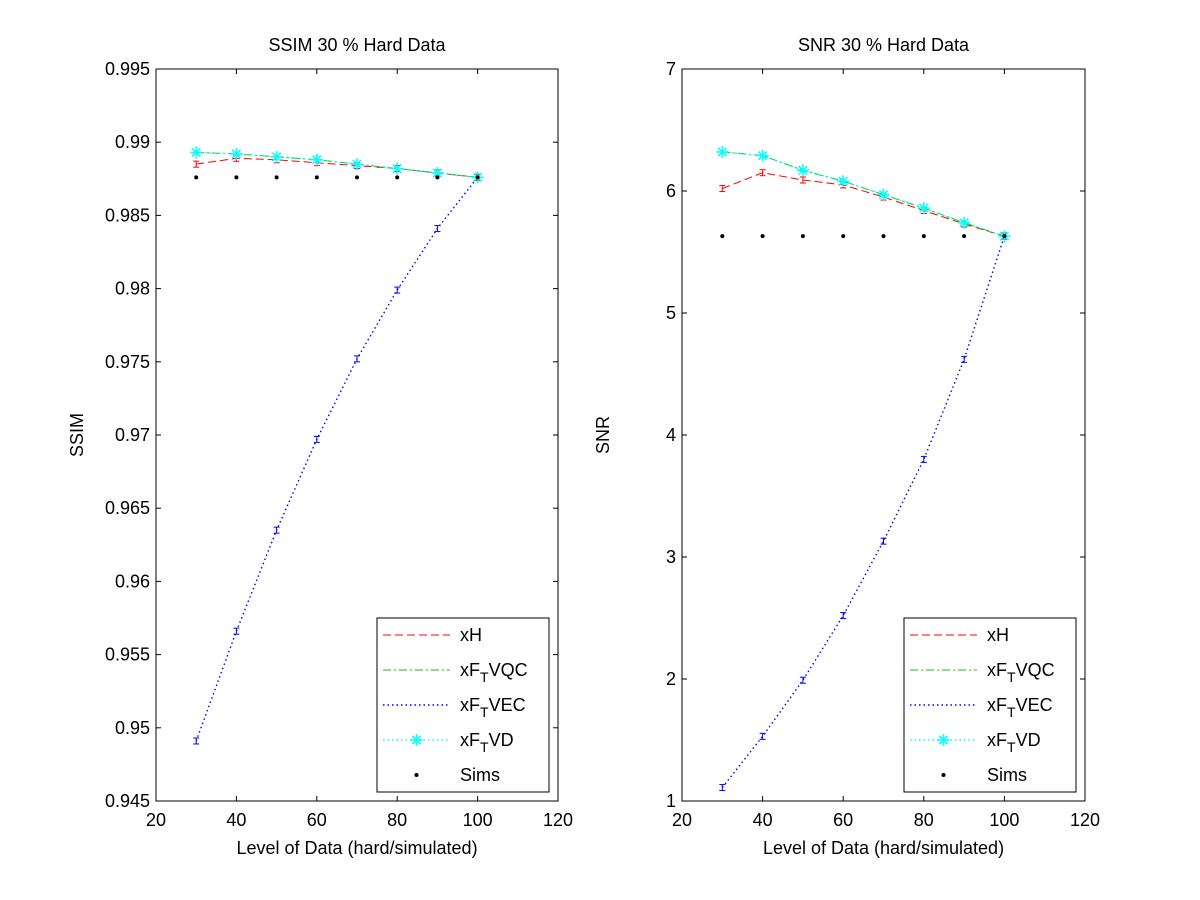 The height and width of the screenshot is (900, 1200). Describe the element at coordinates (863, 204) in the screenshot. I see `series-line-xh` at that location.